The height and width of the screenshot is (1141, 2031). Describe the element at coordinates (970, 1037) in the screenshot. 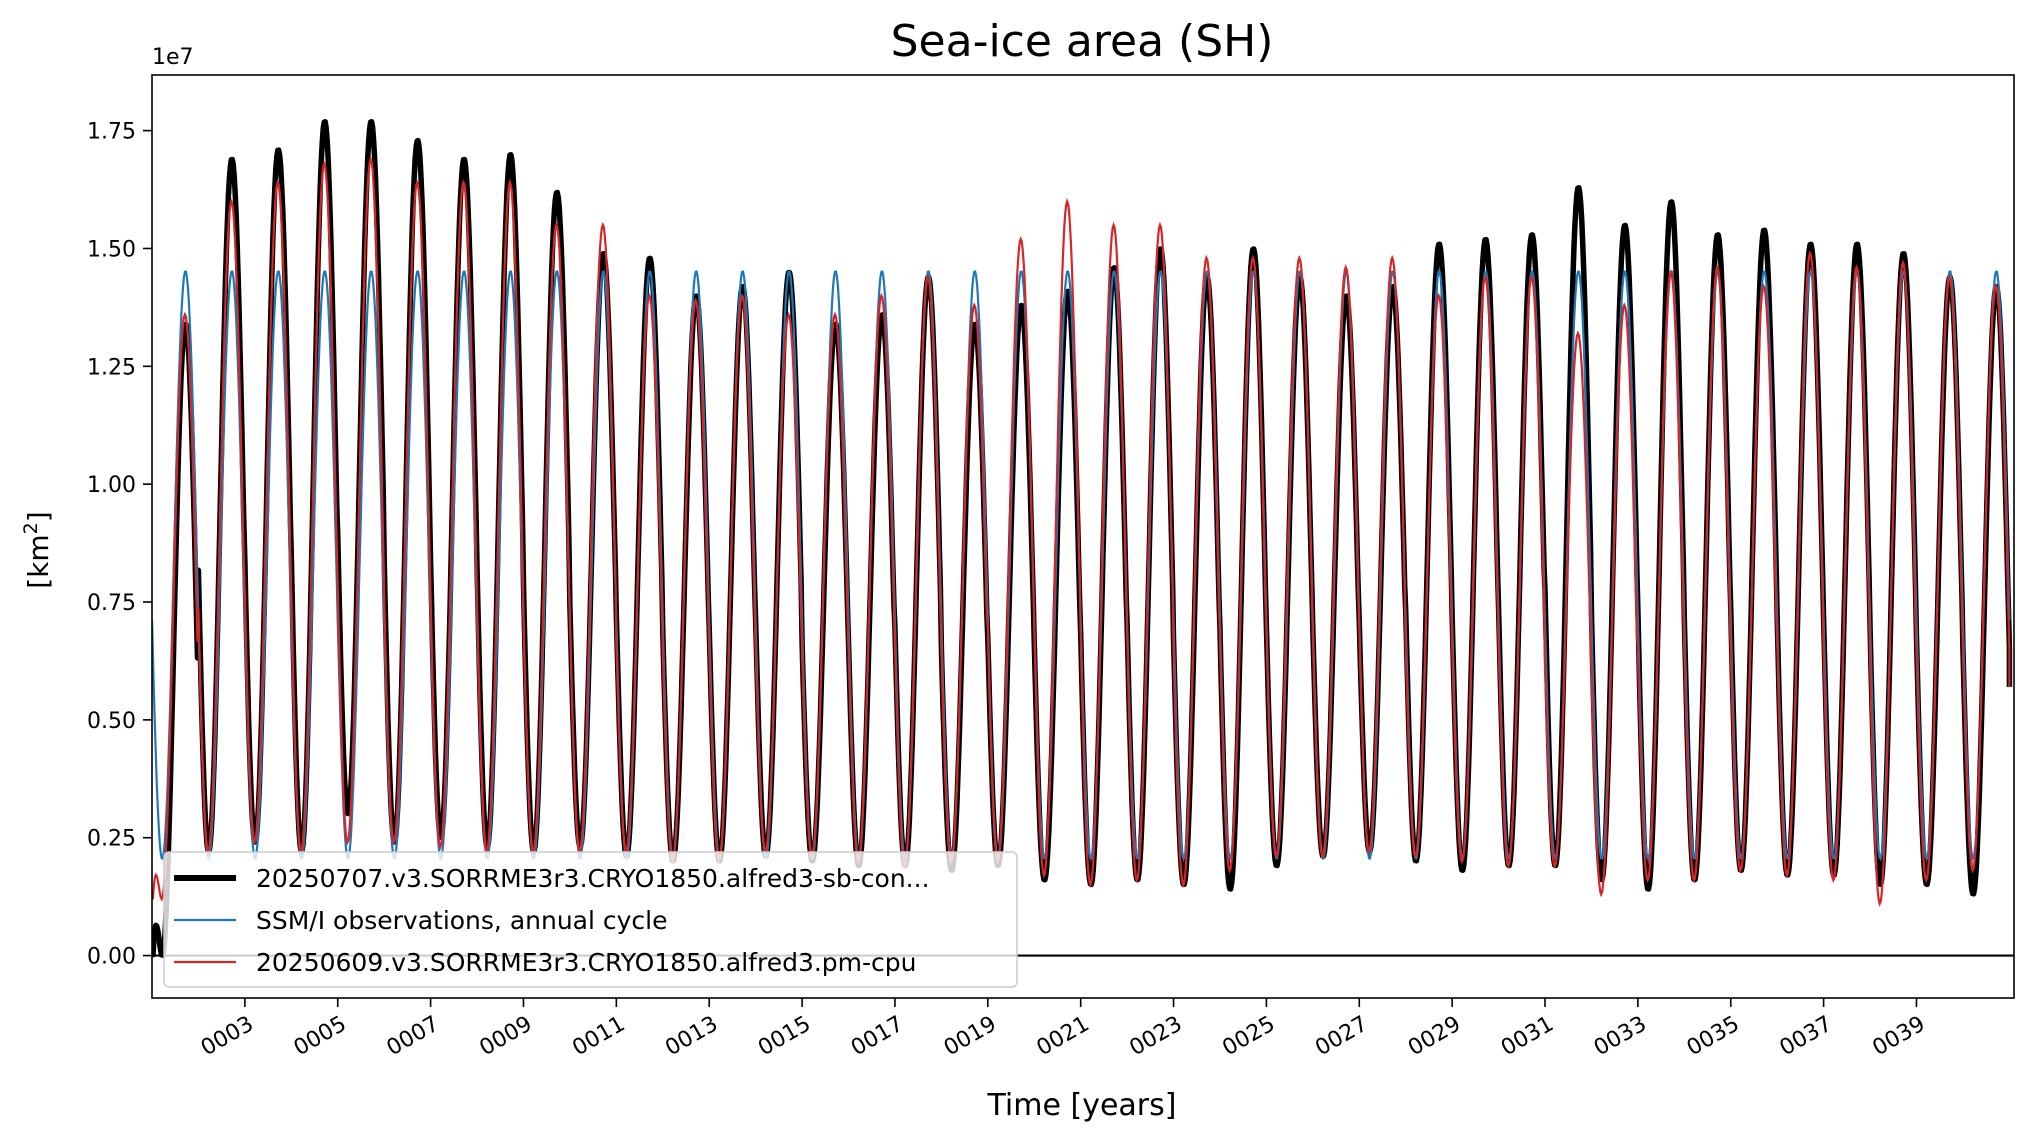

I see `x-tick-label: 0019` at that location.